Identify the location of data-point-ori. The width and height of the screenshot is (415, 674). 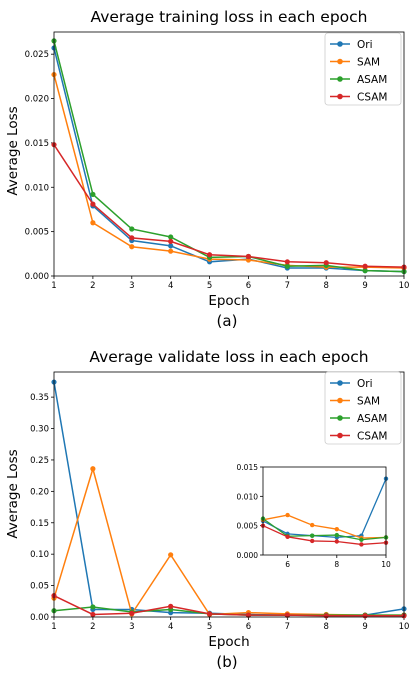
(171, 246).